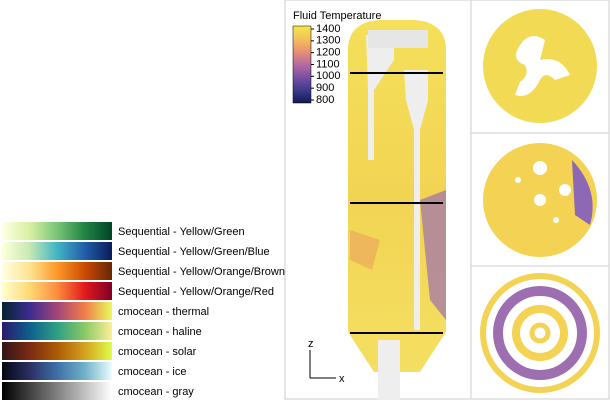 This screenshot has width=610, height=405. I want to click on colorbar, so click(302, 64).